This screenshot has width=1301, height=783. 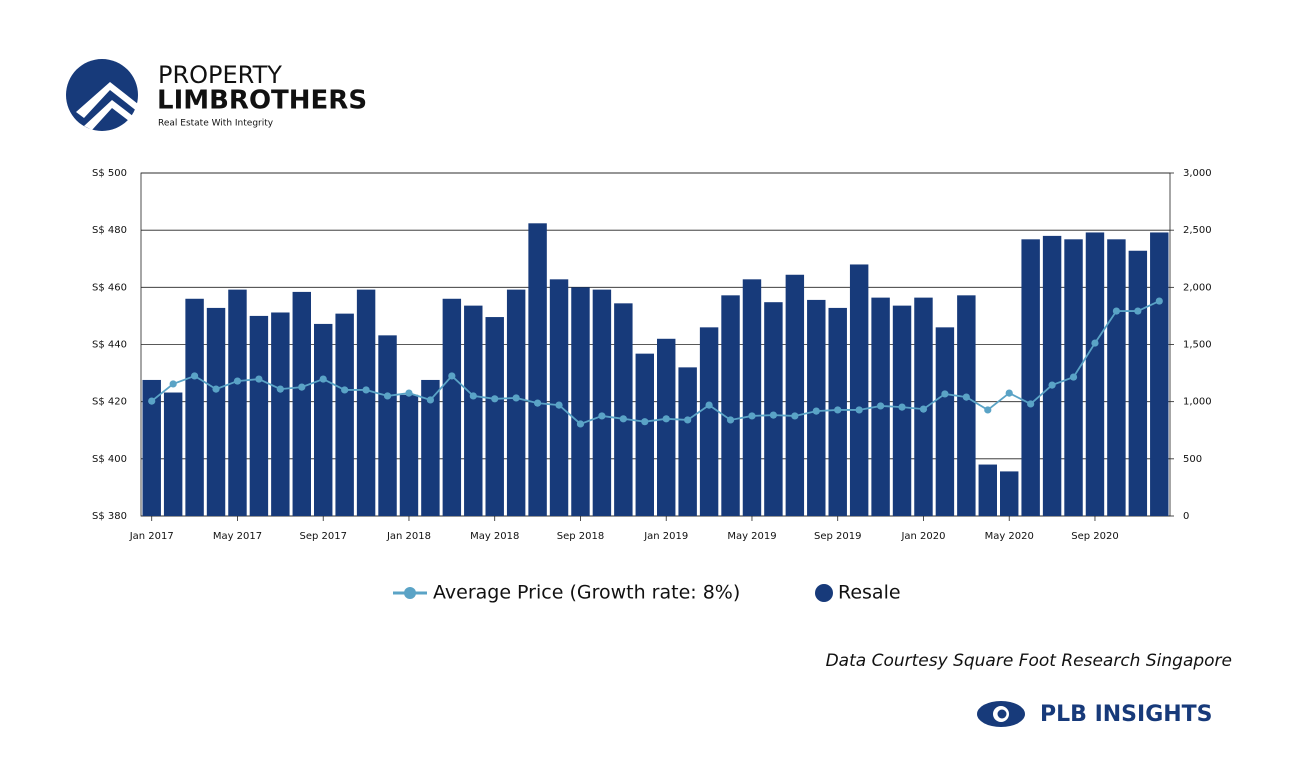 What do you see at coordinates (216, 124) in the screenshot?
I see `tagline: Real Estate With Integrity` at bounding box center [216, 124].